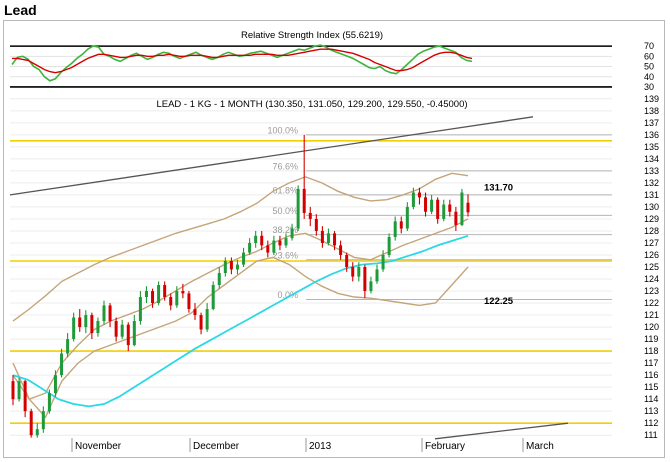  I want to click on trendline-lower, so click(501, 431).